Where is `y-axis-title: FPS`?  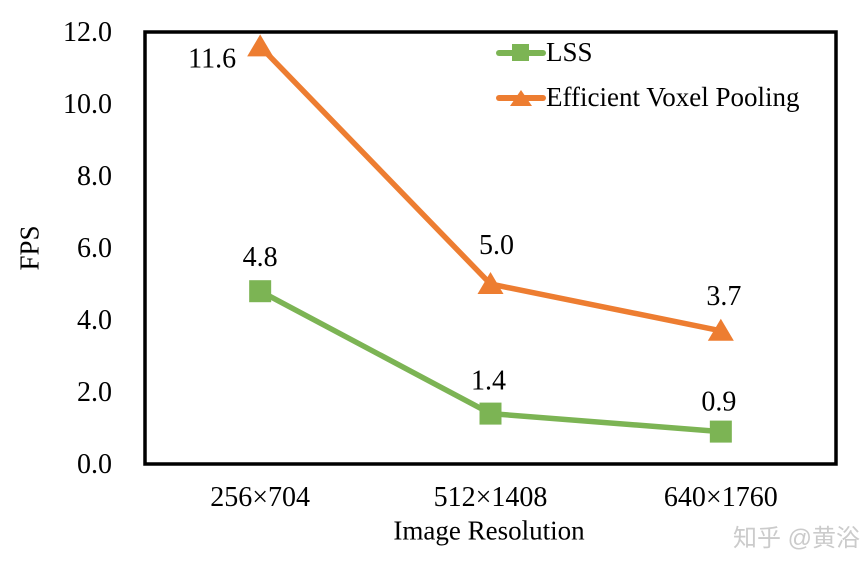
y-axis-title: FPS is located at coordinates (29, 248).